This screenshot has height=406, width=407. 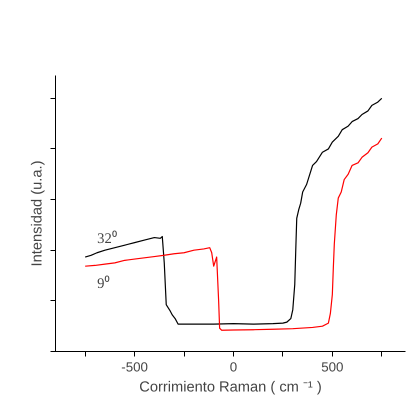 What do you see at coordinates (38, 213) in the screenshot?
I see `y-axis-title: Intensidad (u.a.)` at bounding box center [38, 213].